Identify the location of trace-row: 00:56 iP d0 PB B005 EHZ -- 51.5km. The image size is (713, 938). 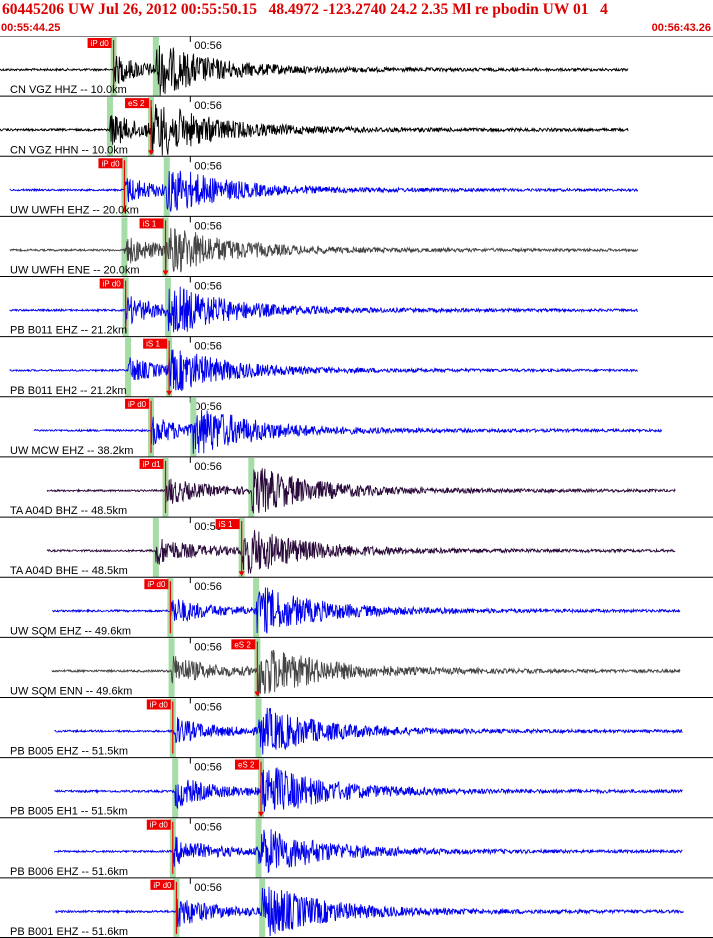
(356, 727).